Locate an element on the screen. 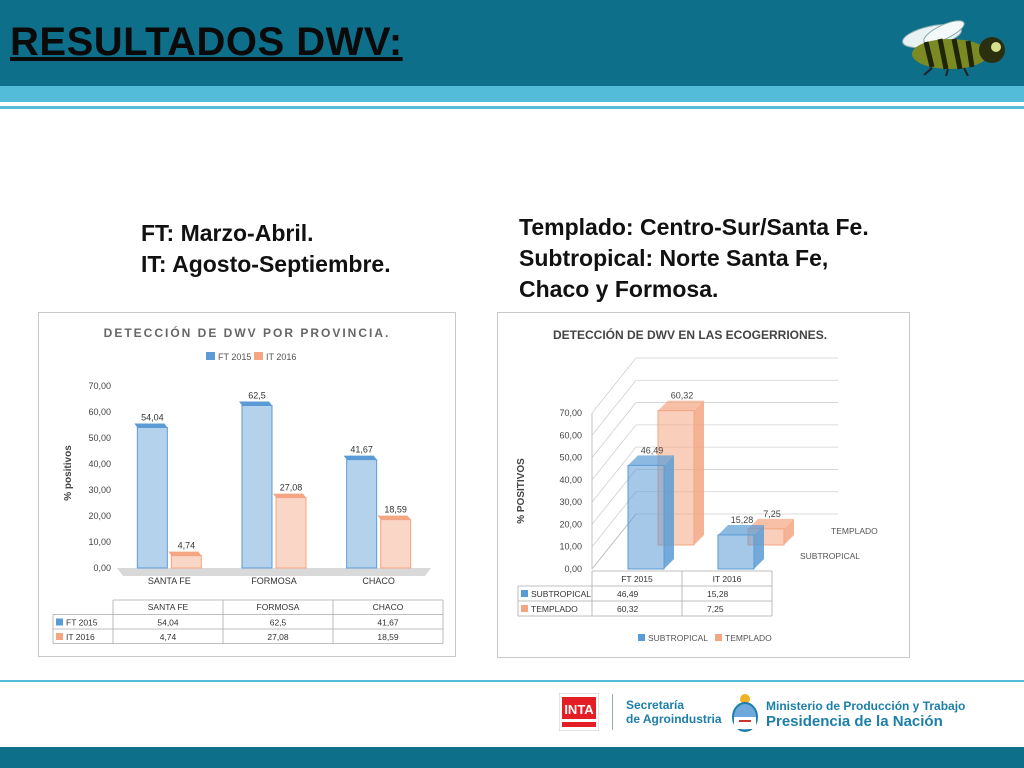 Image resolution: width=1024 pixels, height=768 pixels. header-band is located at coordinates (512, 94).